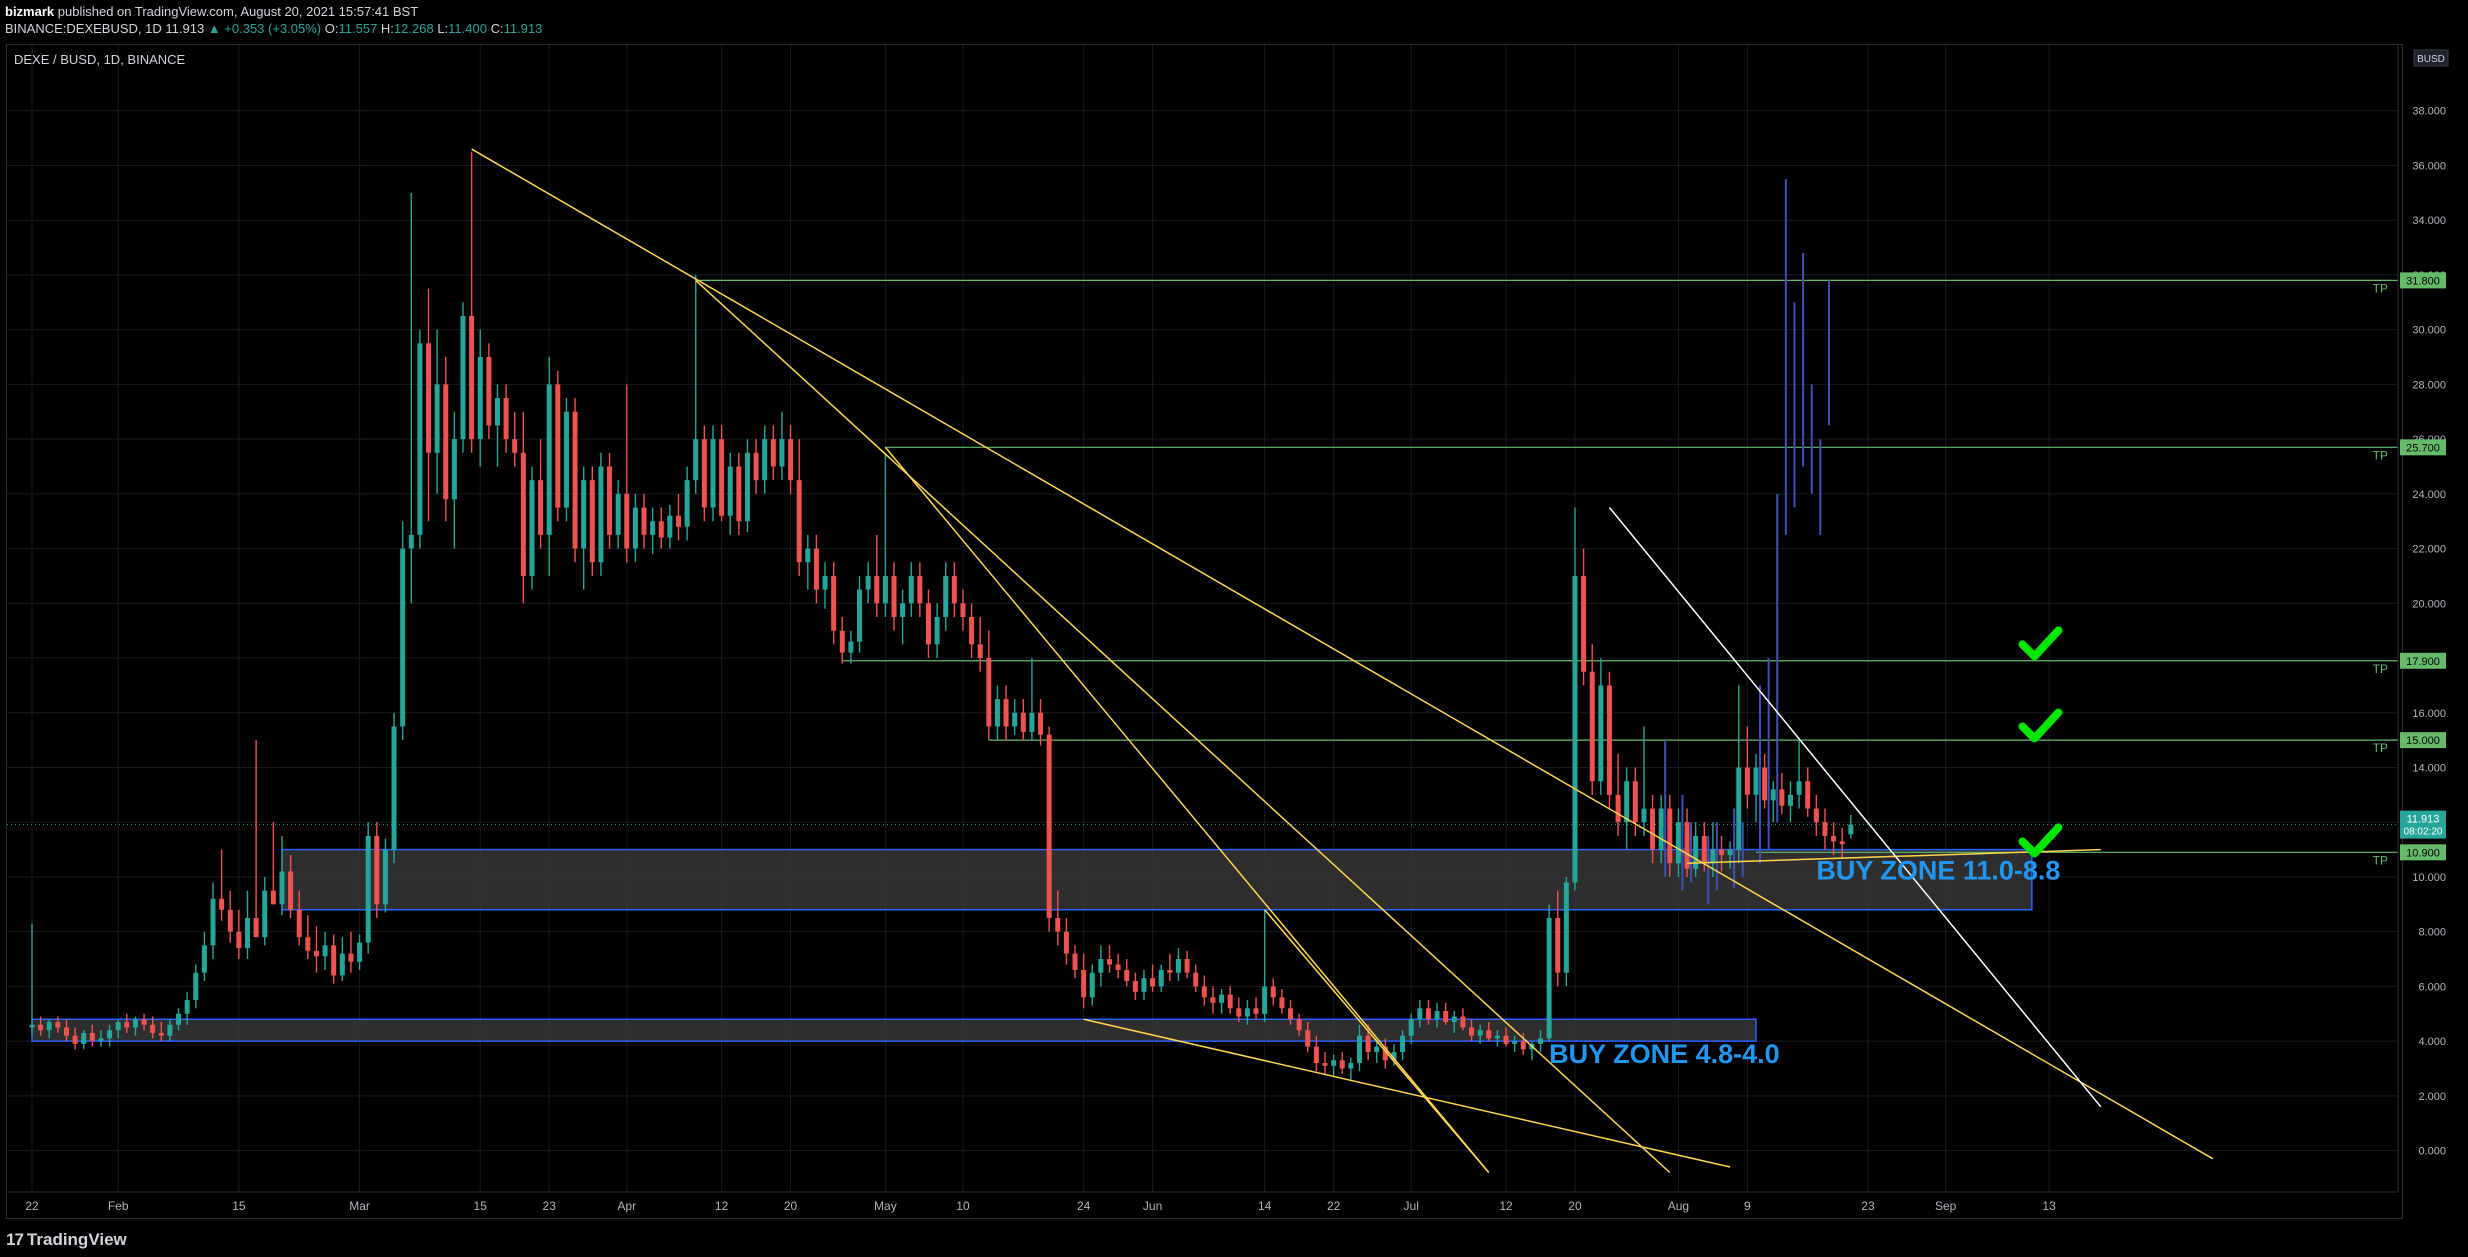 Image resolution: width=2468 pixels, height=1257 pixels. I want to click on time-tick-label: 20, so click(1575, 1206).